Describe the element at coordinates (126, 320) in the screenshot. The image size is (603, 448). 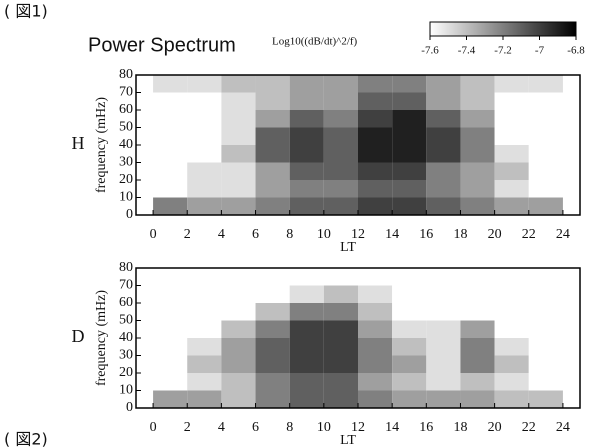
I see `y-tick-label: 50` at that location.